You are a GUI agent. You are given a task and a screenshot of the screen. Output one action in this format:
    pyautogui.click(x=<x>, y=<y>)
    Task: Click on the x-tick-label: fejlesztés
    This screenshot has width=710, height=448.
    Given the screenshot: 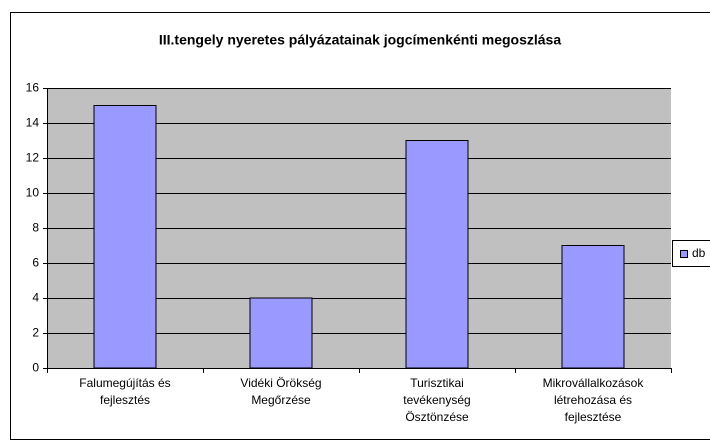 What is the action you would take?
    pyautogui.click(x=125, y=400)
    